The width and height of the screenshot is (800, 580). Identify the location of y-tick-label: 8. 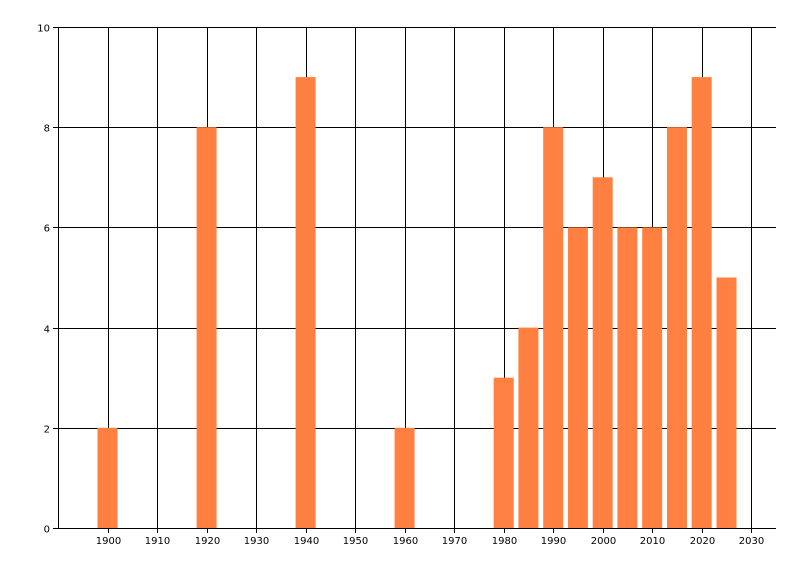
(47, 129).